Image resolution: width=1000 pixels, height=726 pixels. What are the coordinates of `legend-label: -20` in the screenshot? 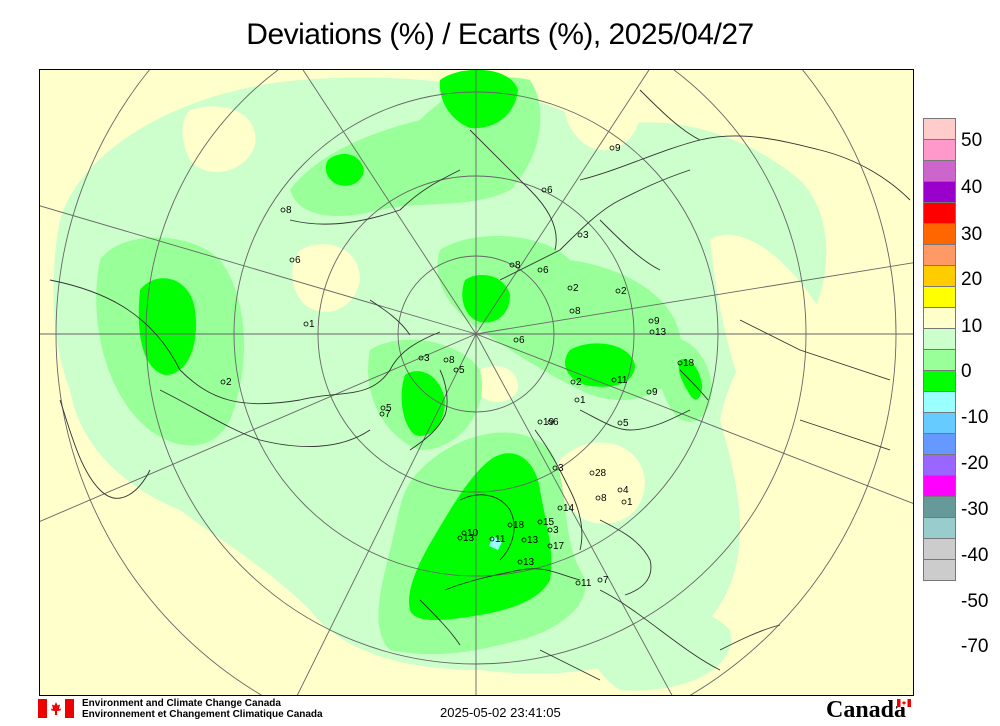 It's located at (975, 463).